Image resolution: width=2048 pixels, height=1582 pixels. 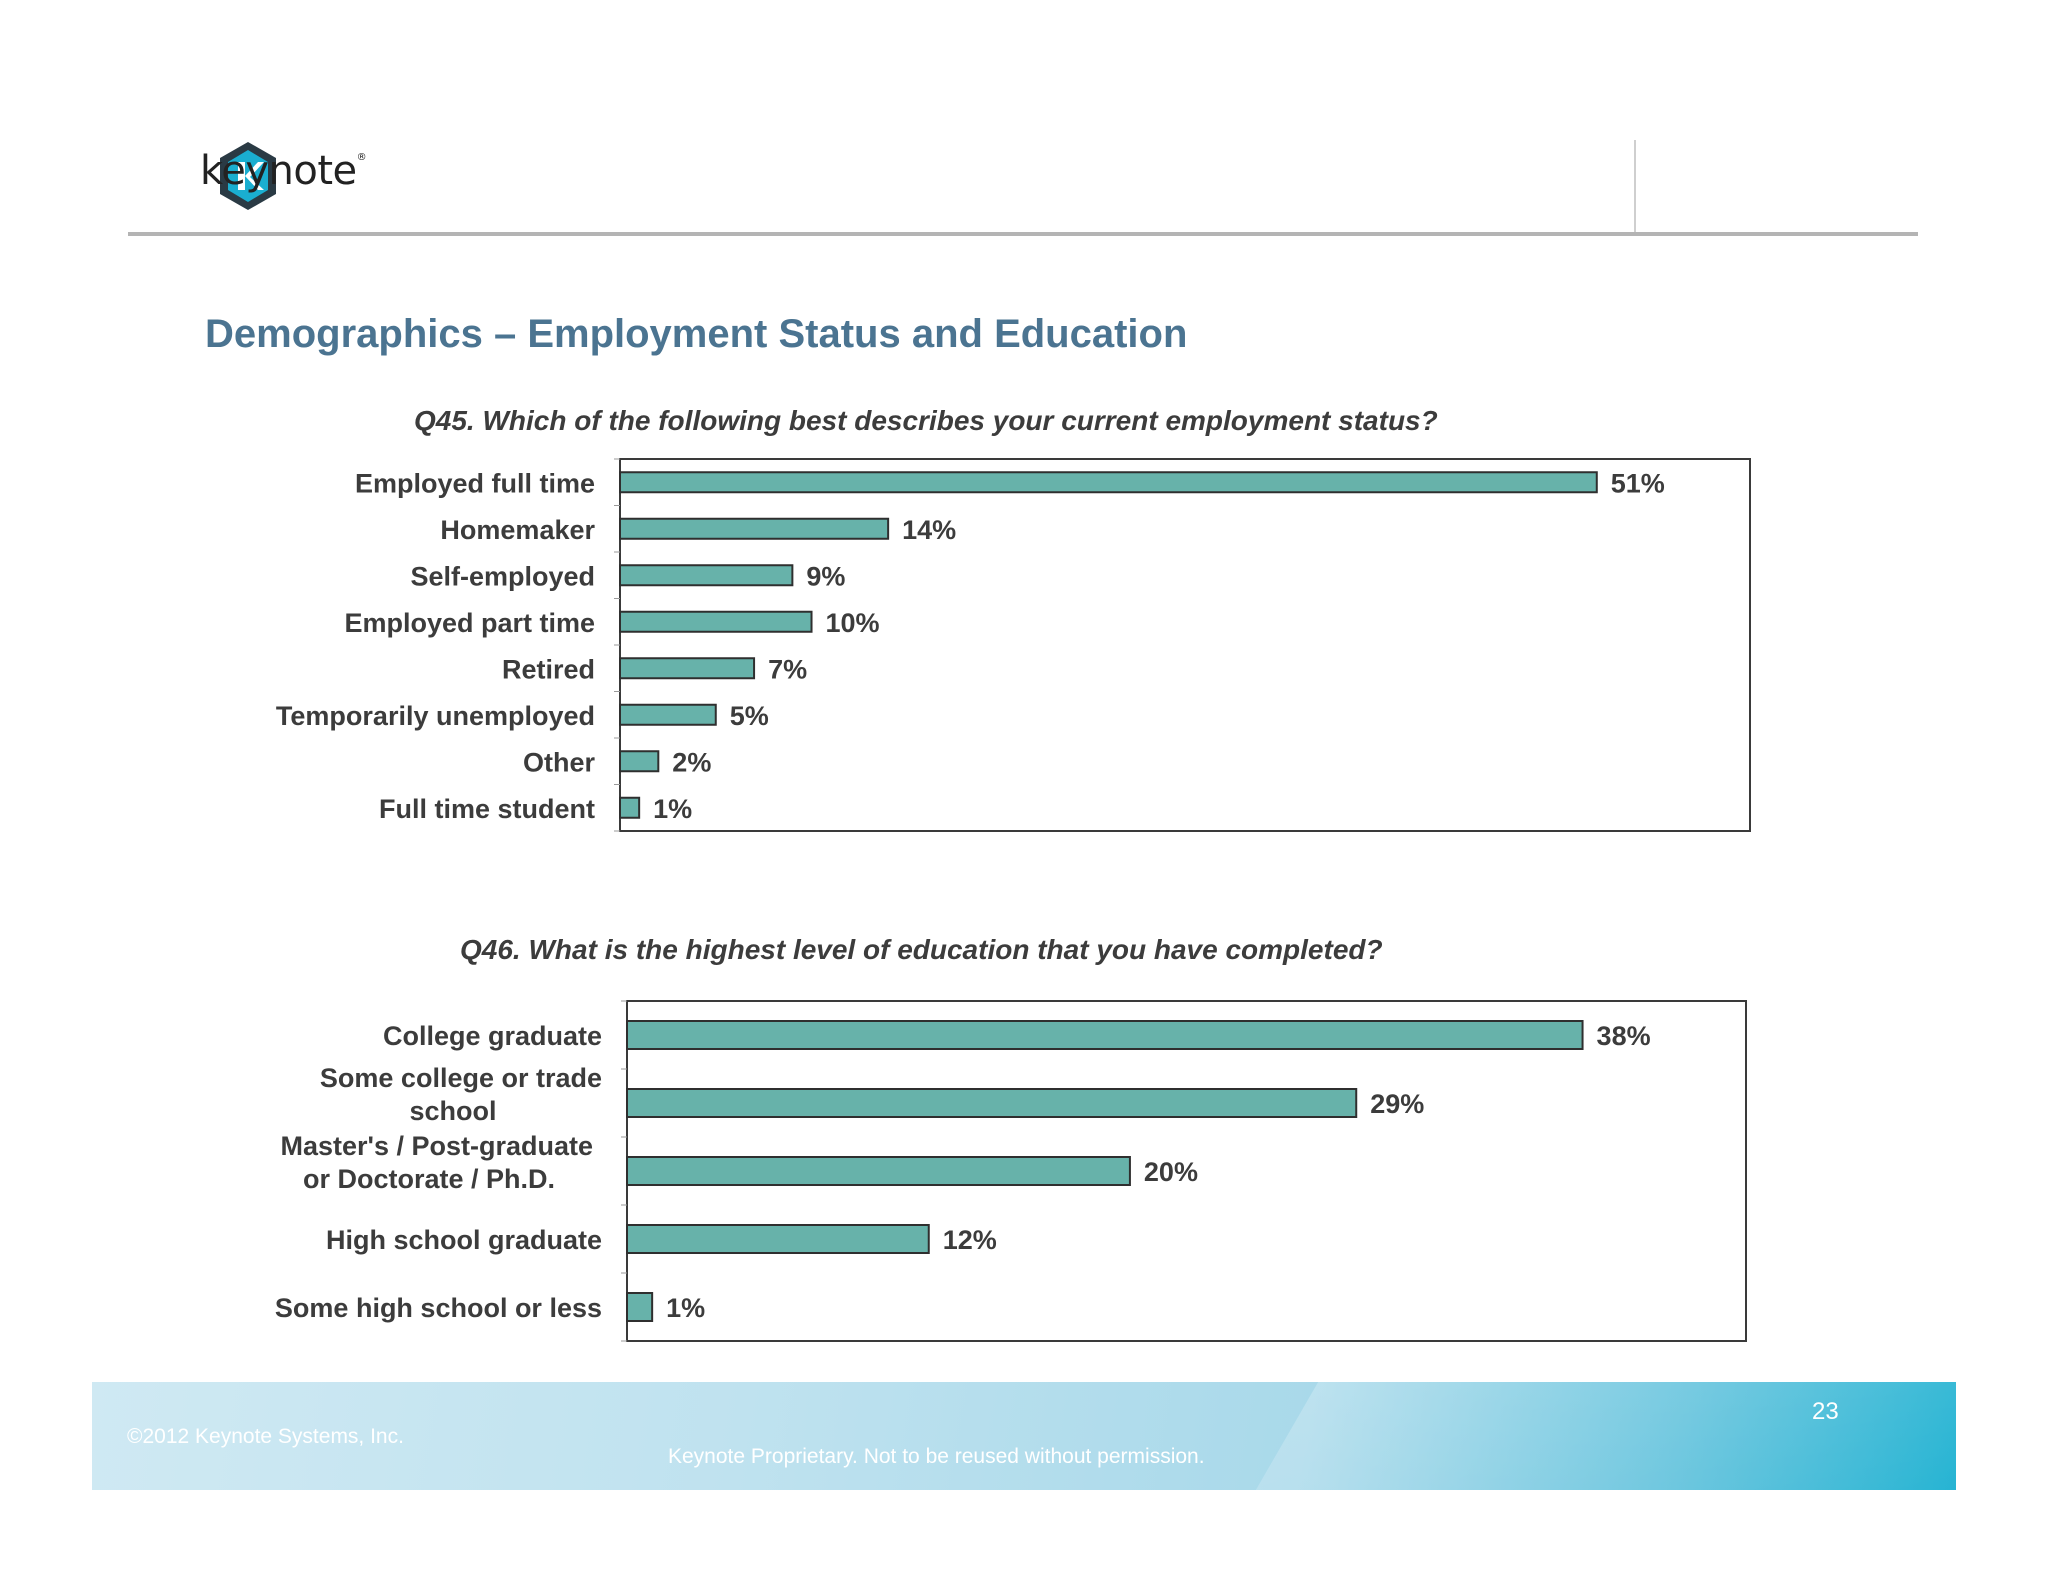 What do you see at coordinates (1825, 1411) in the screenshot?
I see `page-number: 23` at bounding box center [1825, 1411].